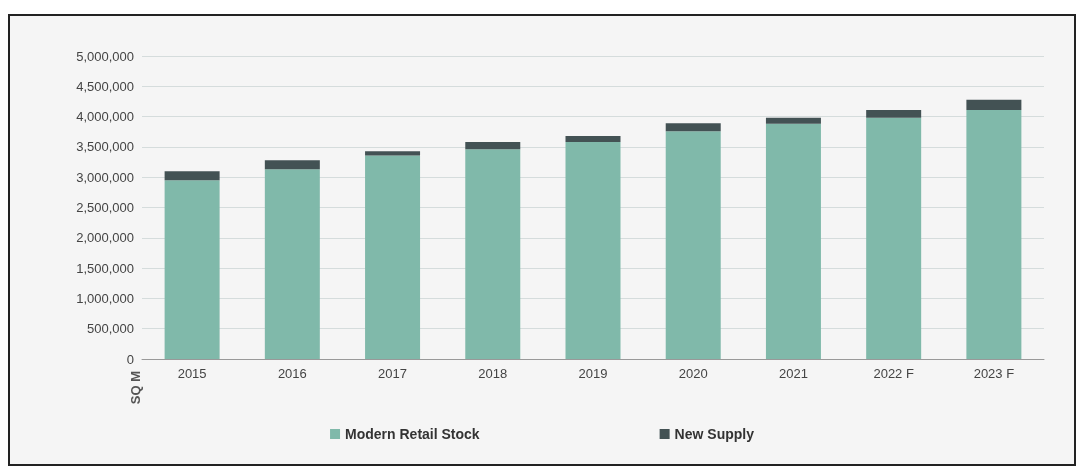  Describe the element at coordinates (105, 86) in the screenshot. I see `y-tick-label: 4,500,000` at that location.